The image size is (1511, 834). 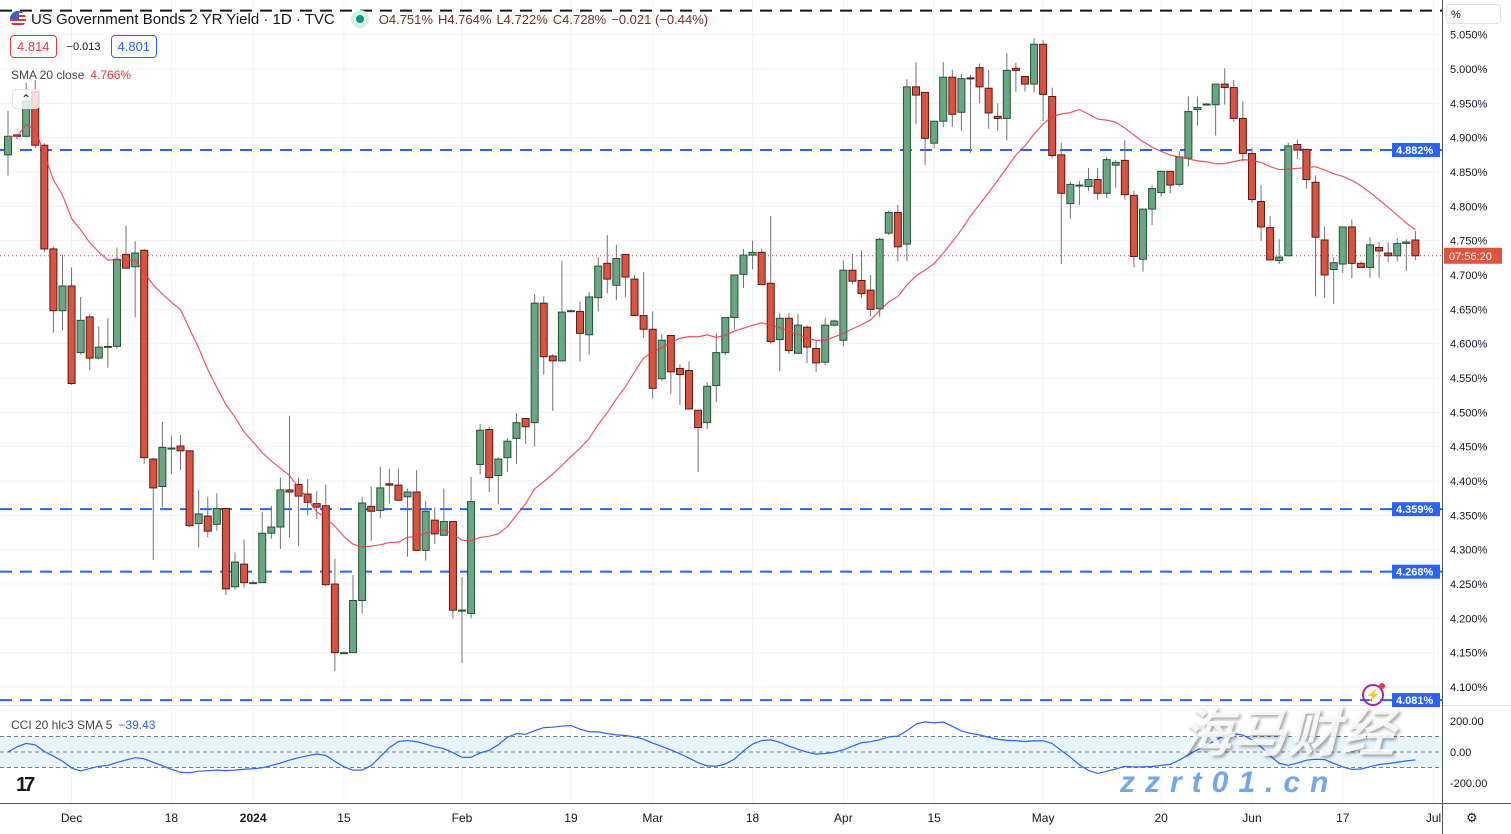 What do you see at coordinates (83, 725) in the screenshot?
I see `cci-legend: CCI 20 hlc3 SMA 5 −39.43` at bounding box center [83, 725].